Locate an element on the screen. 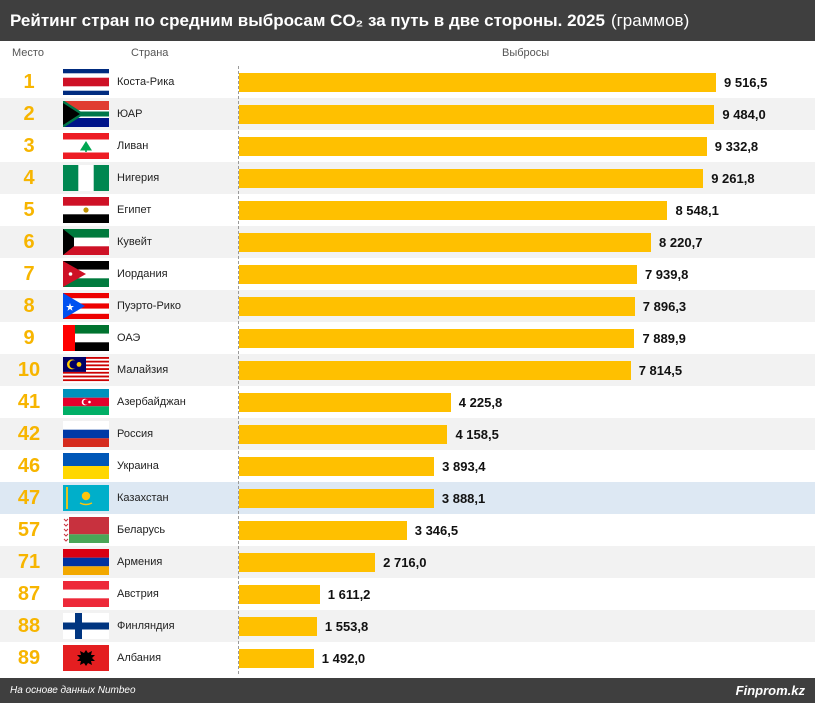 This screenshot has height=703, width=815. country-label: Беларусь is located at coordinates (141, 530).